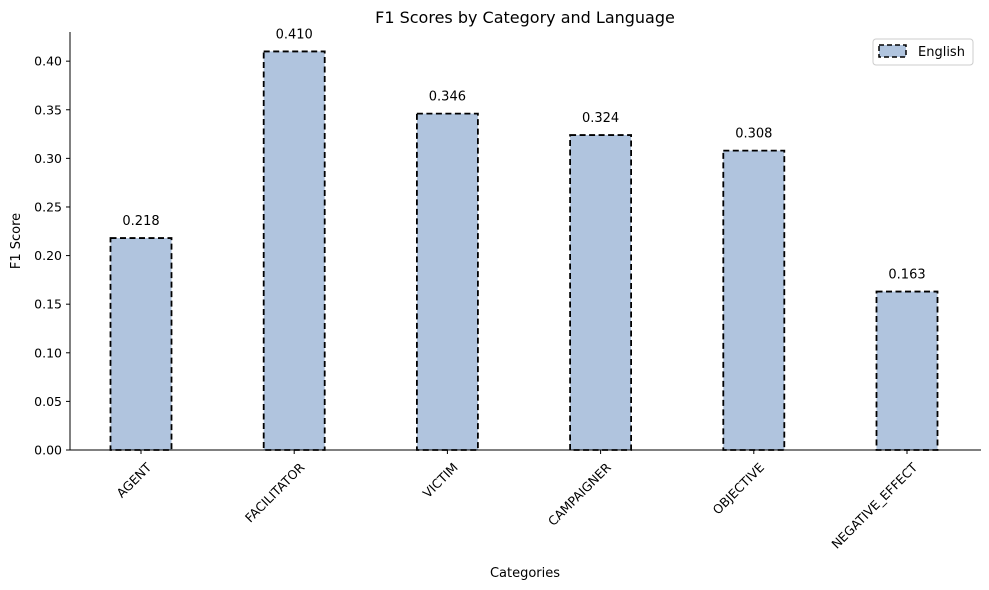 This screenshot has height=590, width=989. What do you see at coordinates (738, 489) in the screenshot?
I see `x-tick-label: OBJECTIVE` at bounding box center [738, 489].